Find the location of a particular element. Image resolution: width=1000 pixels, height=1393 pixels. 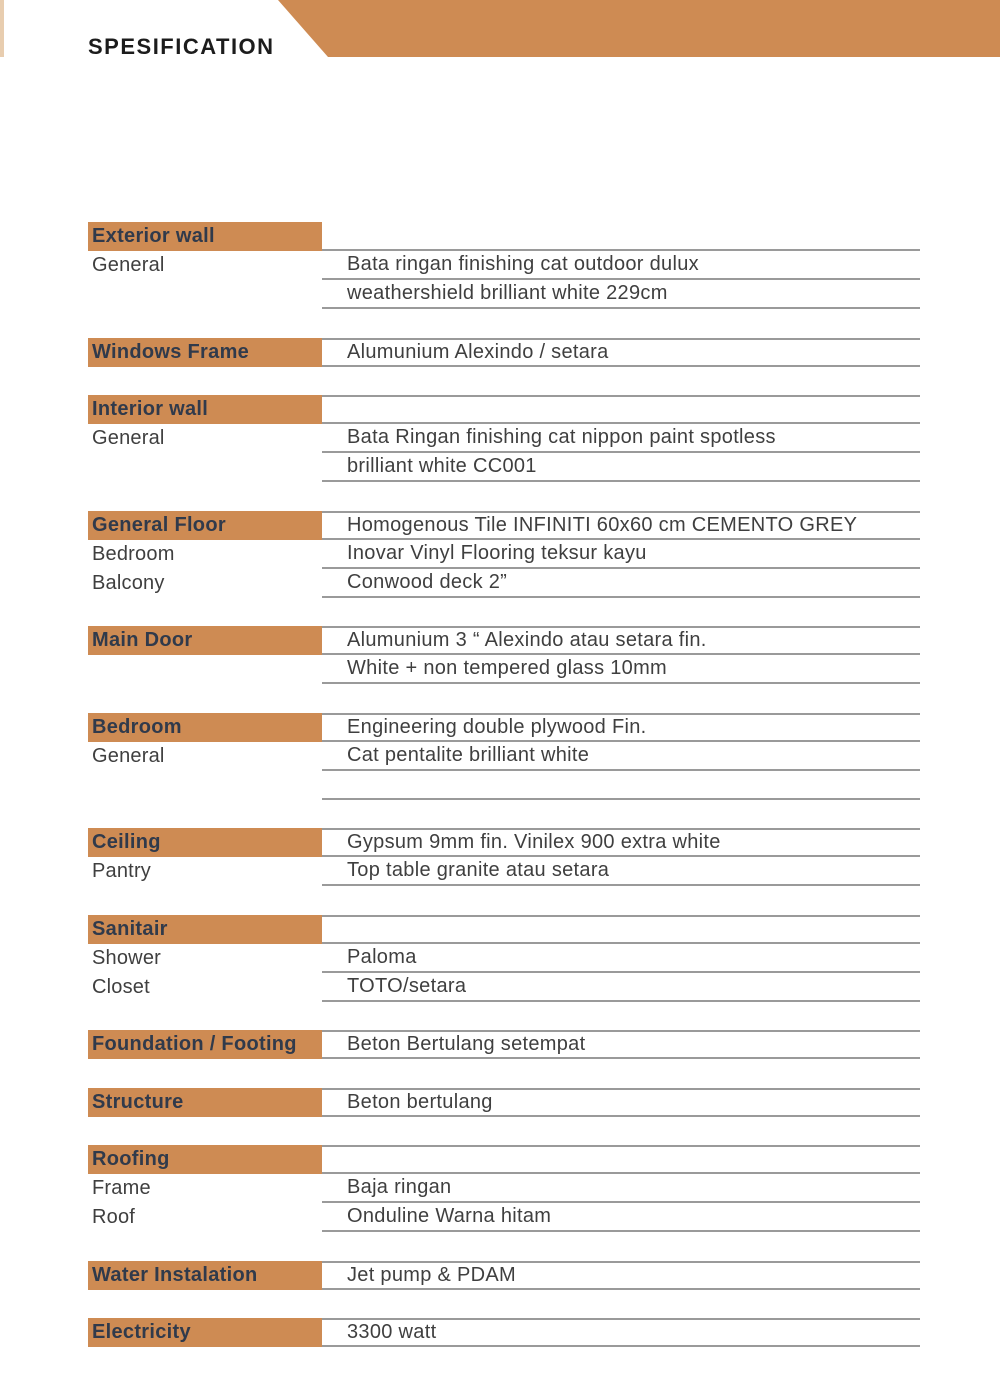

section-header-value: 3300 watt is located at coordinates (621, 1332).